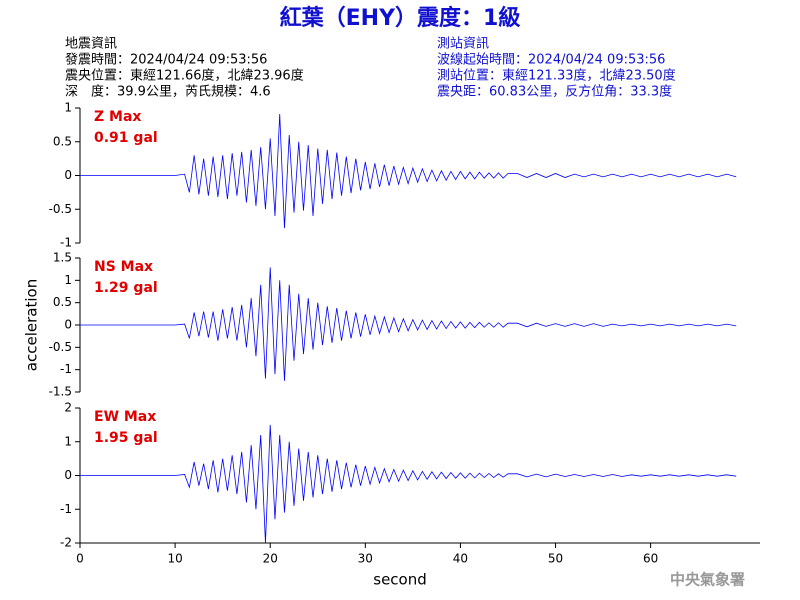 The image size is (800, 600). I want to click on panel-label: Z Max, so click(117, 117).